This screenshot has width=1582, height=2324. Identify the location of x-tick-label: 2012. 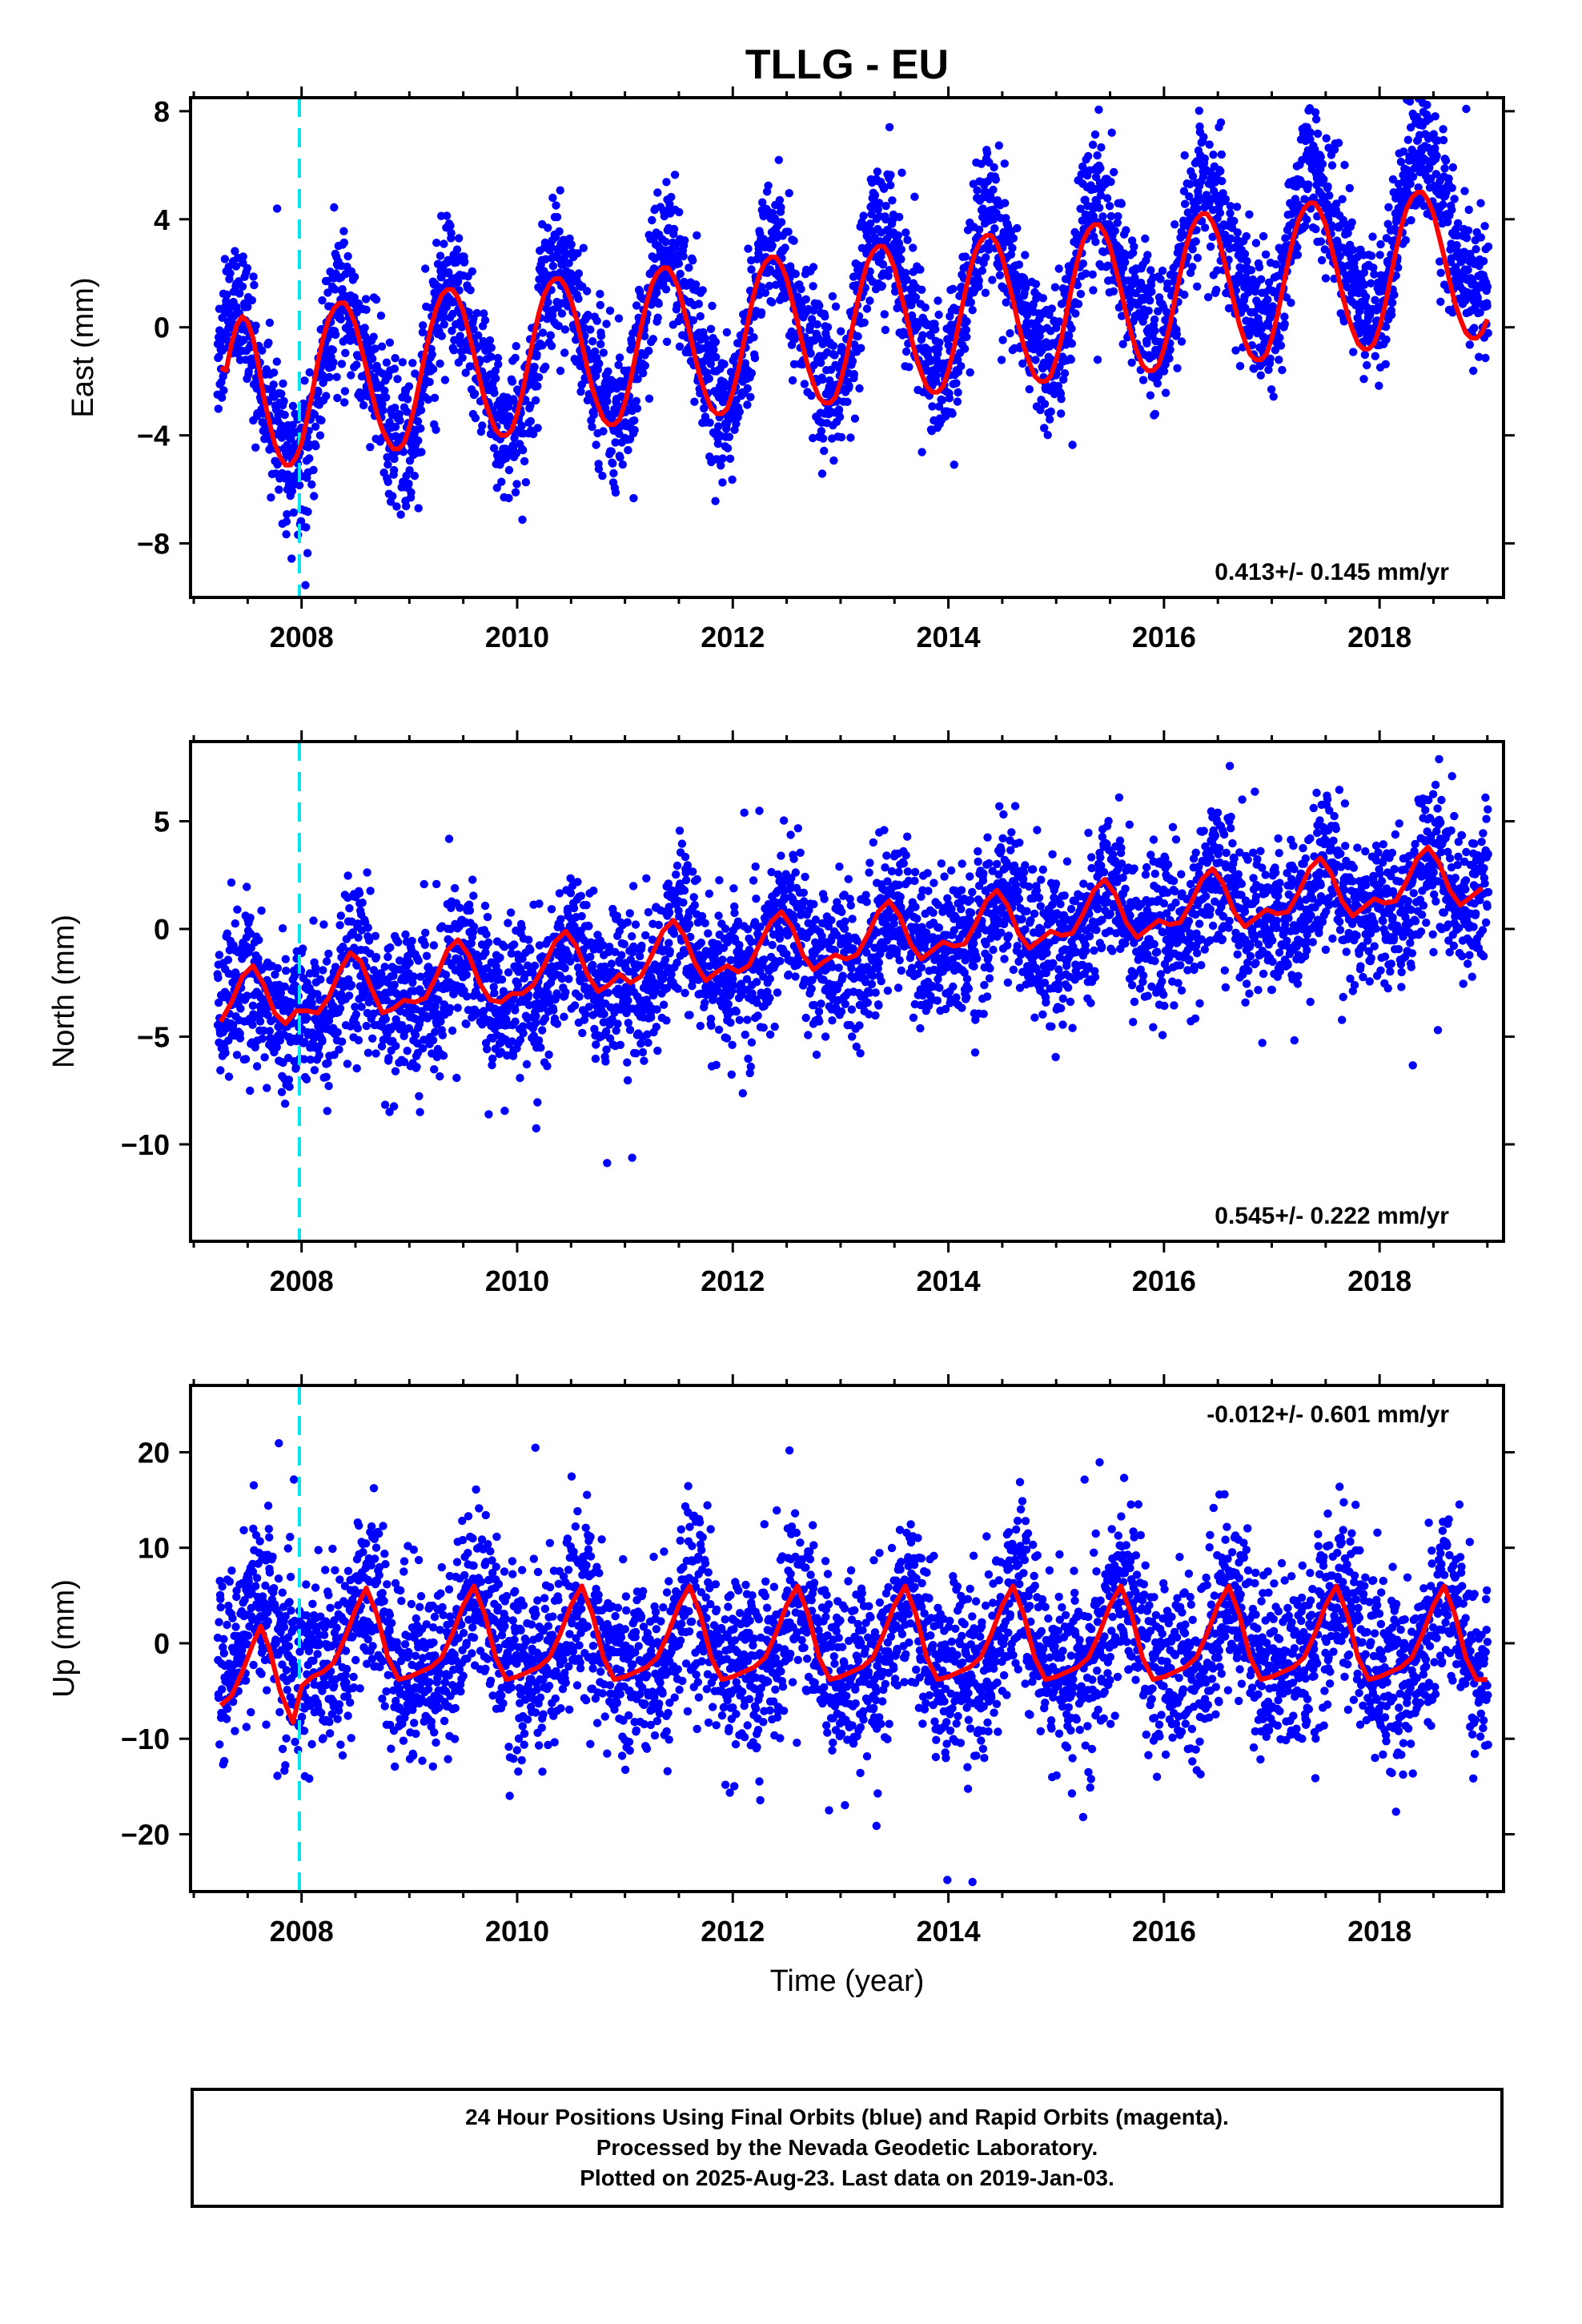
(733, 637).